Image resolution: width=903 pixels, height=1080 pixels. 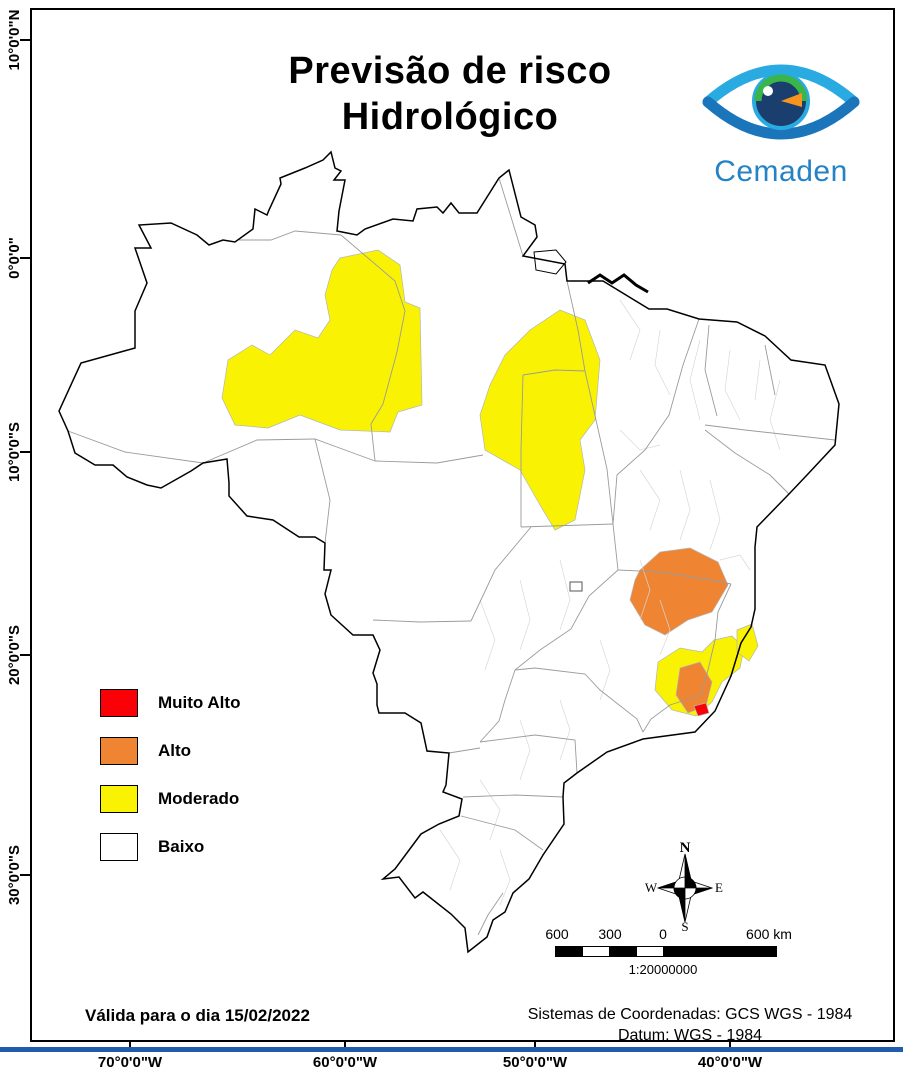 I want to click on region-alto-oeste-minas, so click(x=679, y=591).